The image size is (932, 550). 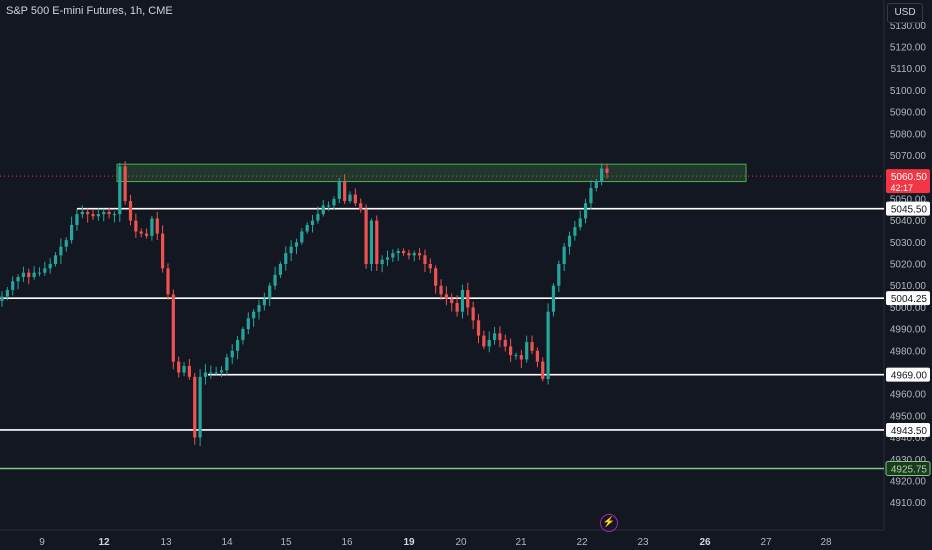 What do you see at coordinates (905, 13) in the screenshot?
I see `currency-button: USD` at bounding box center [905, 13].